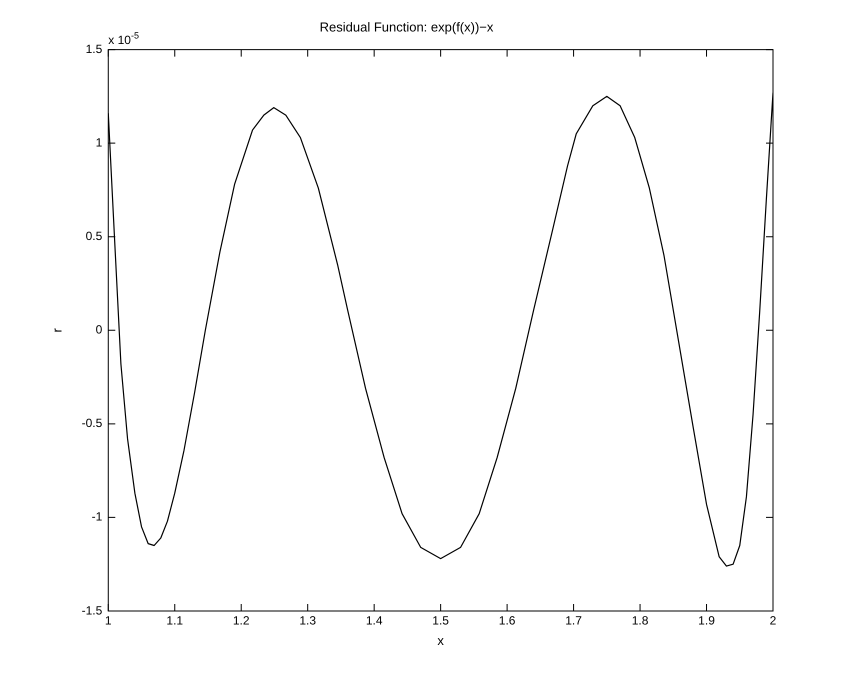 Image resolution: width=843 pixels, height=691 pixels. What do you see at coordinates (407, 26) in the screenshot?
I see `chart-title: Residual Function: exp(f(x))−x` at bounding box center [407, 26].